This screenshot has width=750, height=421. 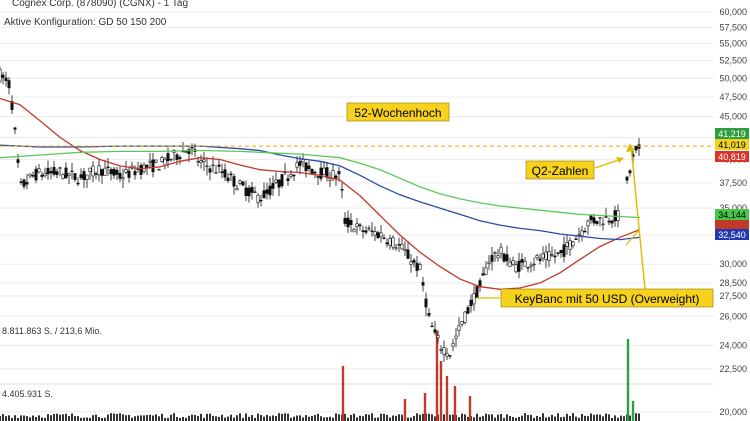 I want to click on annotation-q2-arrowhead, so click(x=620, y=160).